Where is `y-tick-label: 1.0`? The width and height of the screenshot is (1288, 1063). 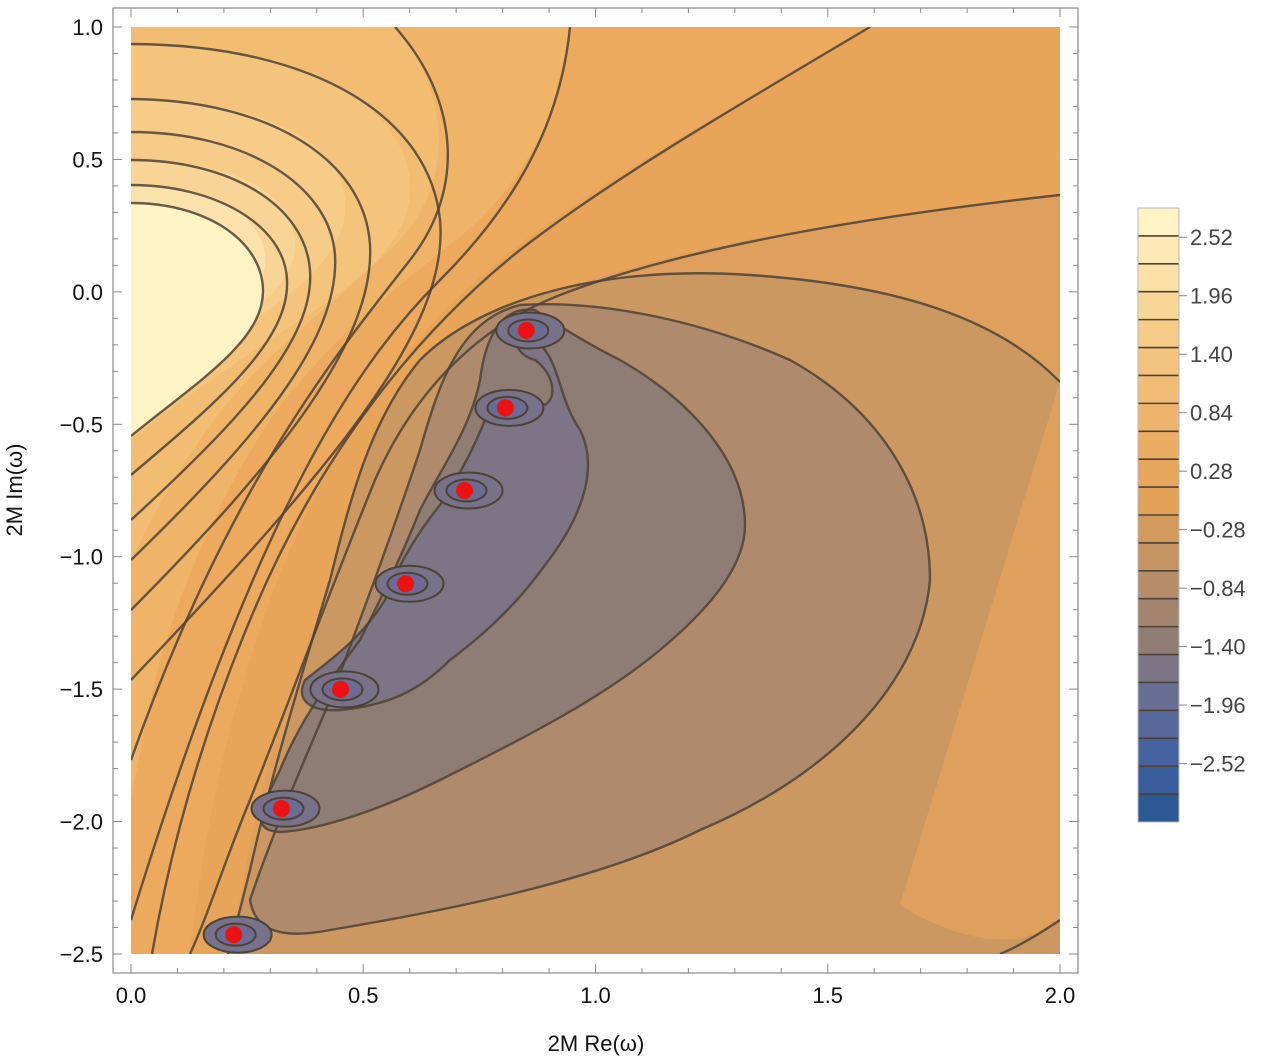
y-tick-label: 1.0 is located at coordinates (87, 27).